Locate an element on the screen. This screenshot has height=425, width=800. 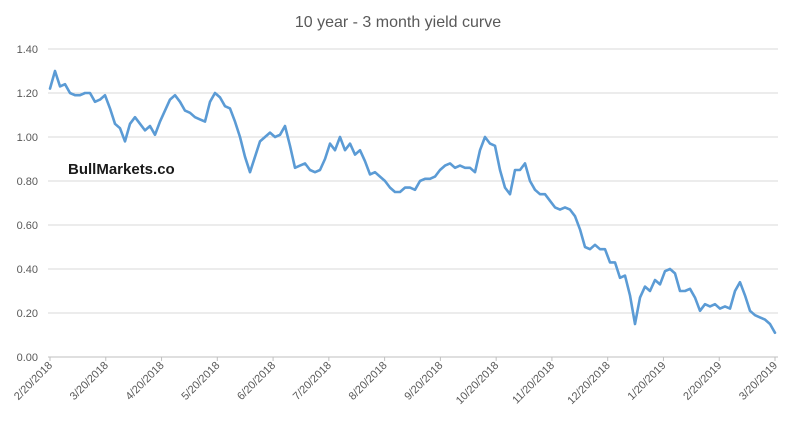
x-tick-label: 10/20/2018 is located at coordinates (477, 383).